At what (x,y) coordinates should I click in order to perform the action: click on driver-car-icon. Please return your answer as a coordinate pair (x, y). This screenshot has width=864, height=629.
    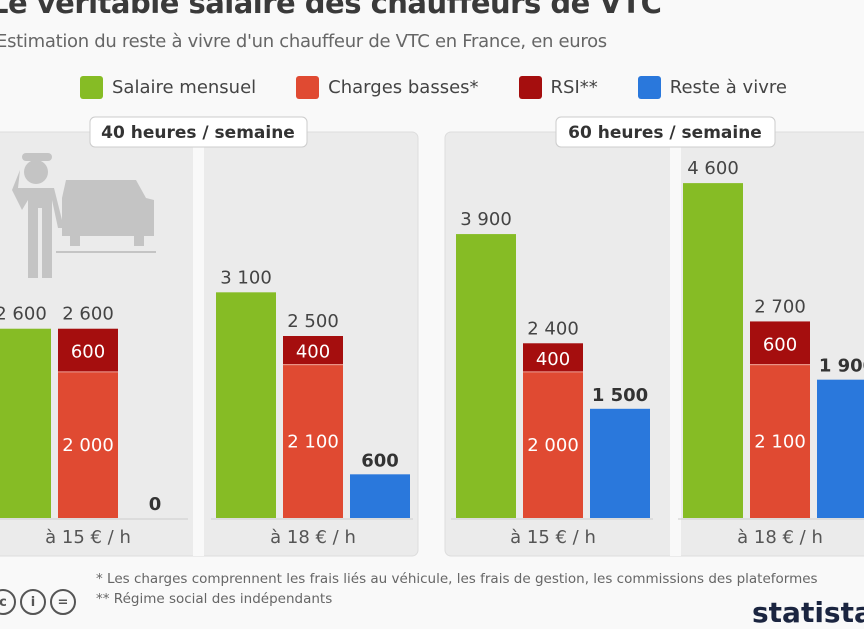
    Looking at the image, I should click on (84, 215).